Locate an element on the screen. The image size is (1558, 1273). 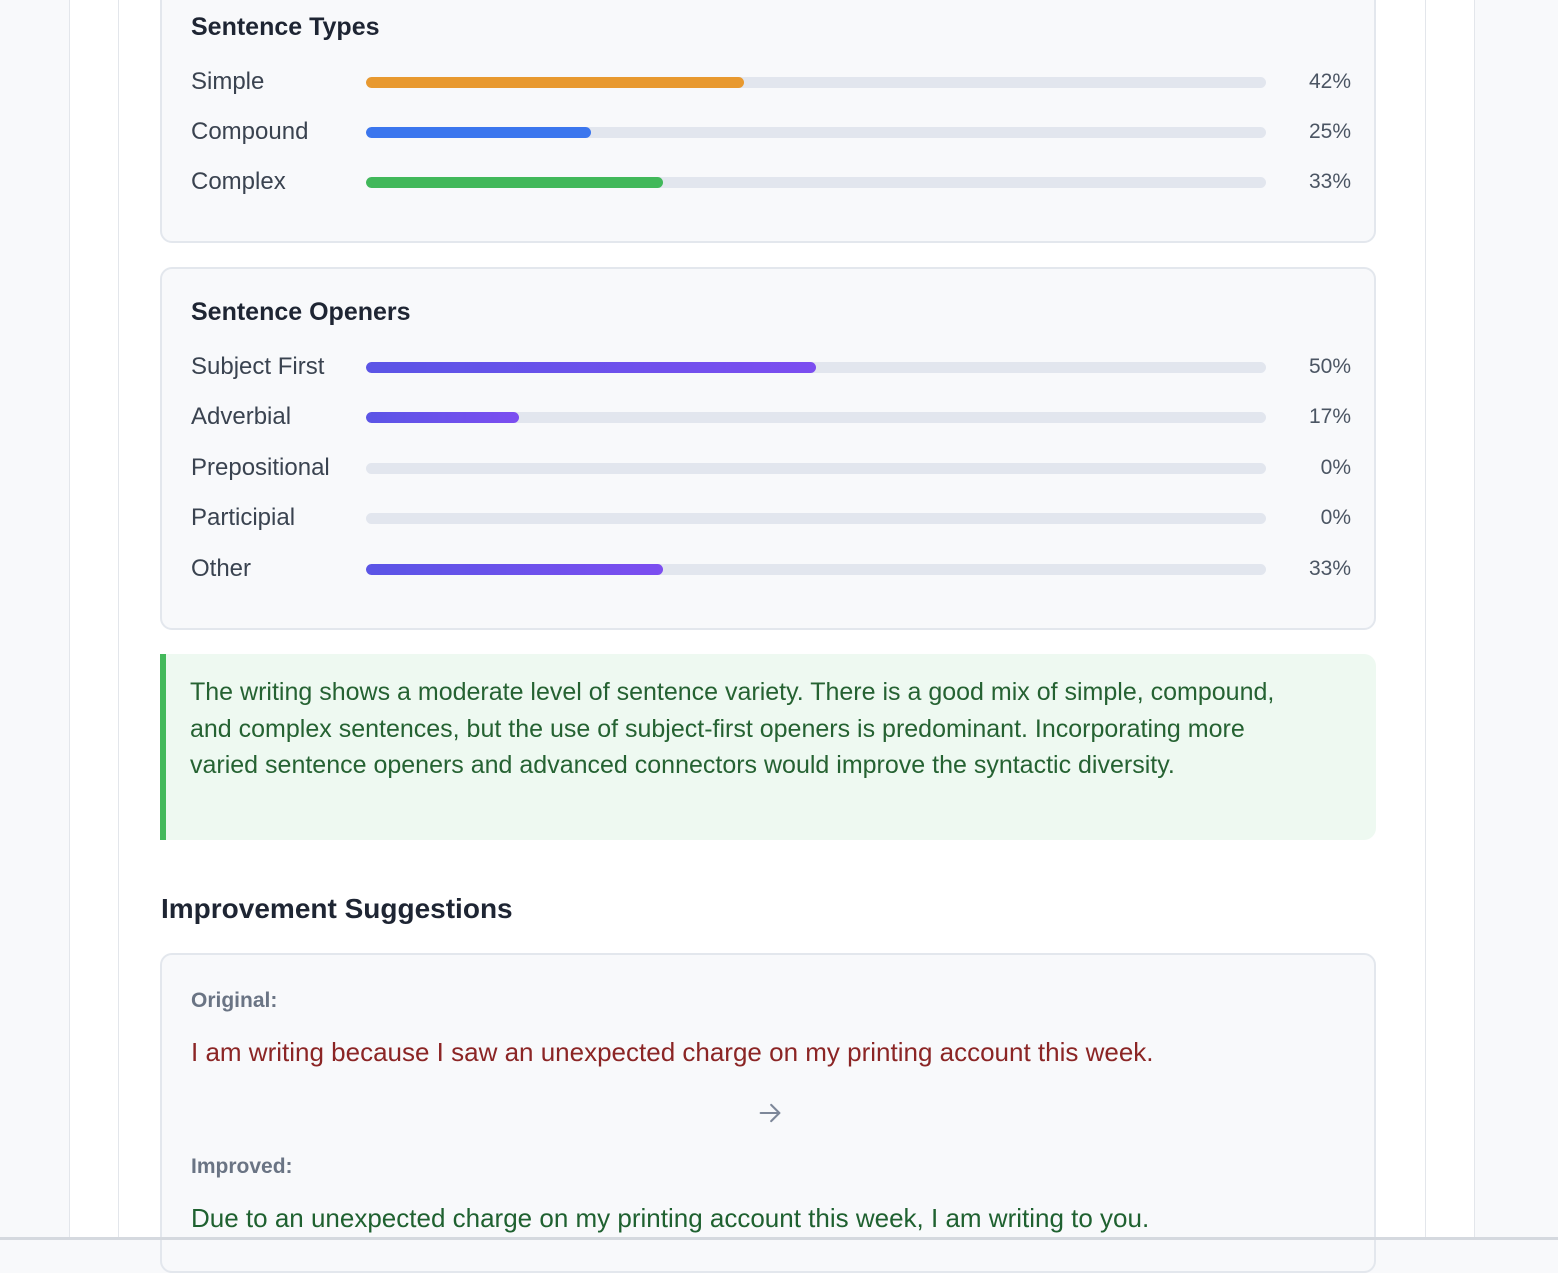
improvement-suggestions-heading: Improvement Suggestions is located at coordinates (337, 908).